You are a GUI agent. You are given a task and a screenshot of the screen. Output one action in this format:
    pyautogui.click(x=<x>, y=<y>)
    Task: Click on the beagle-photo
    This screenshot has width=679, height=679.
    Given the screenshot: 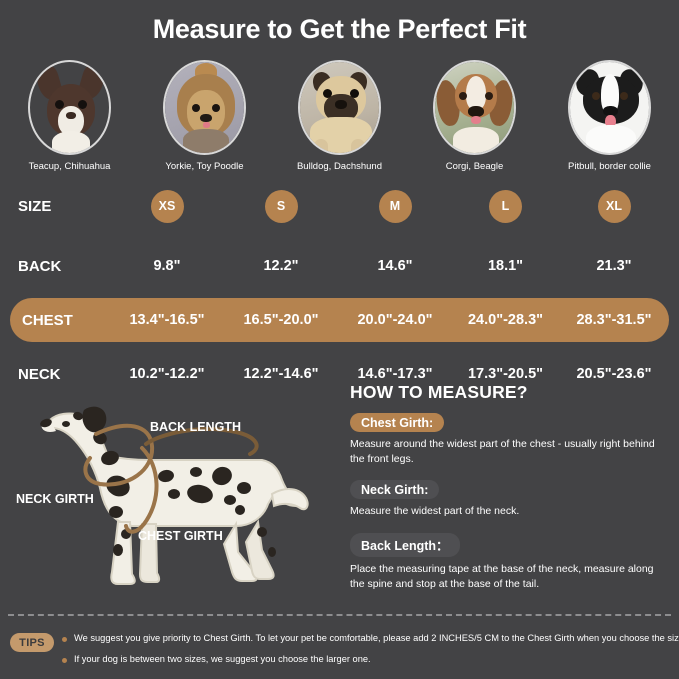 What is the action you would take?
    pyautogui.click(x=474, y=107)
    